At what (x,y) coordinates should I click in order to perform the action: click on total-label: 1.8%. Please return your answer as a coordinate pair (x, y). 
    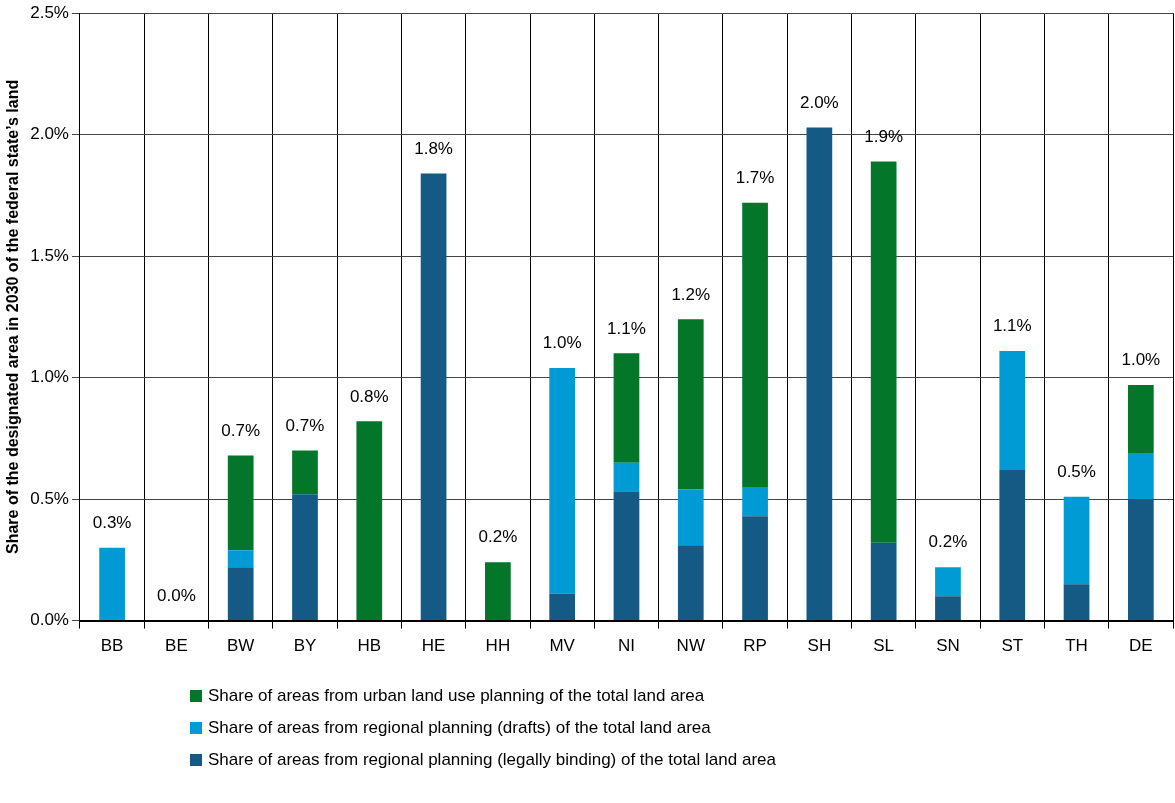
    Looking at the image, I should click on (433, 148).